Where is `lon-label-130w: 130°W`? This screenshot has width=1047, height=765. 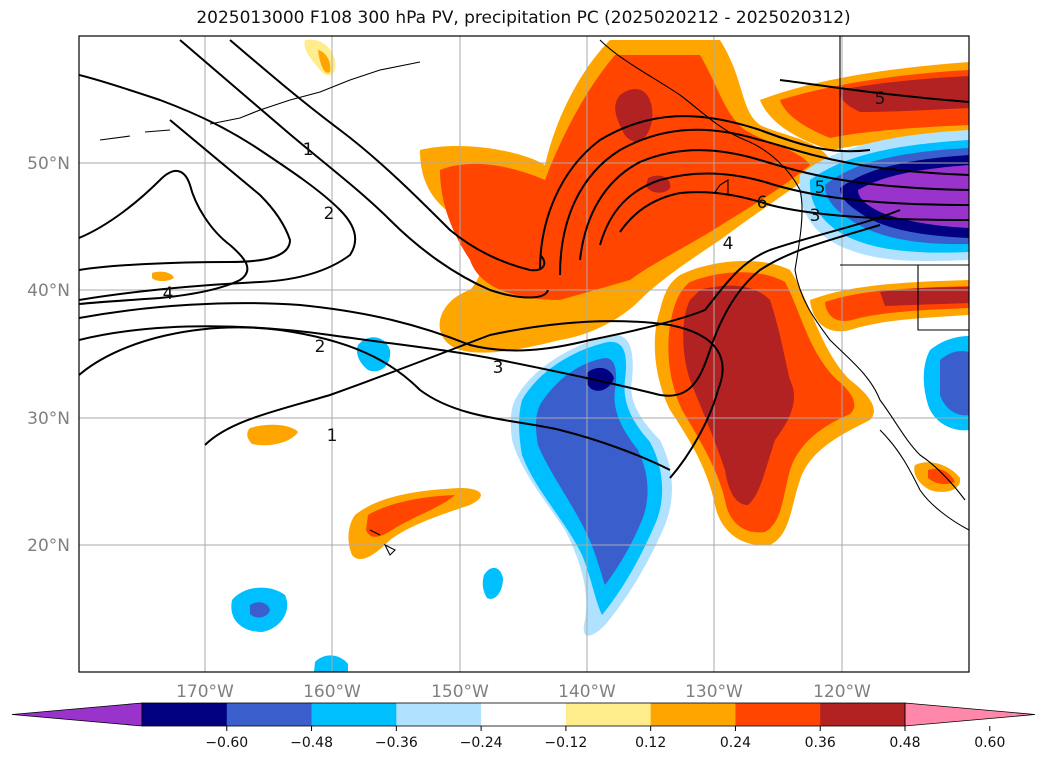
lon-label-130w: 130°W is located at coordinates (714, 692).